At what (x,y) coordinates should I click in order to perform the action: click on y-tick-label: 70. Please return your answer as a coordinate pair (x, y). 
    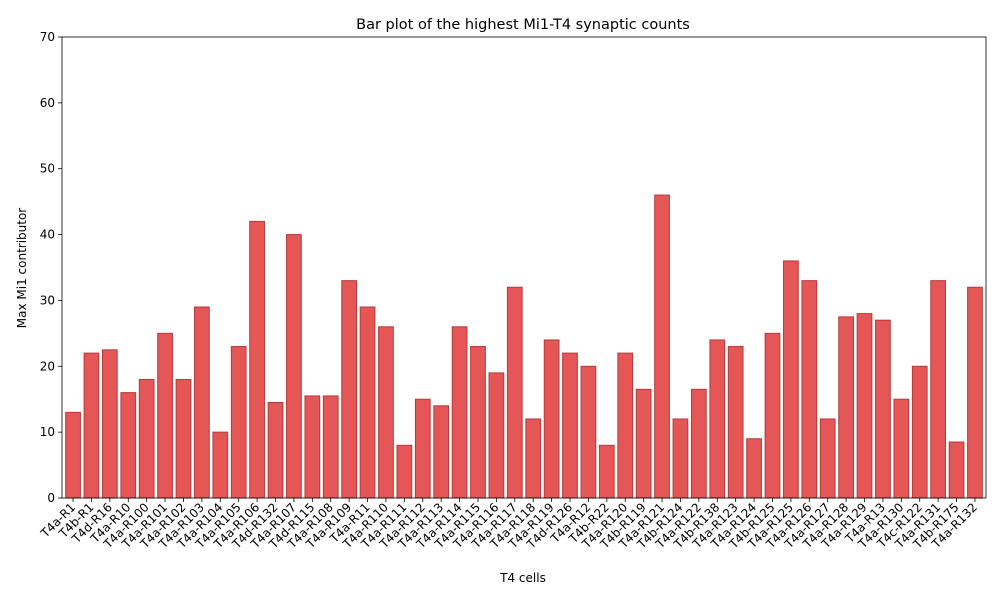
    Looking at the image, I should click on (47, 37).